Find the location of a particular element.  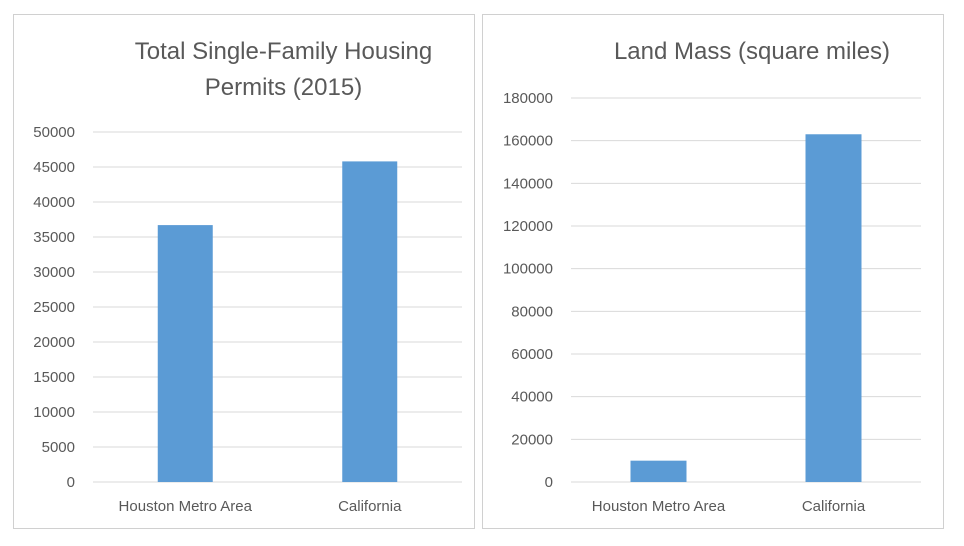

y-tick-label-100000: 100000 is located at coordinates (528, 269).